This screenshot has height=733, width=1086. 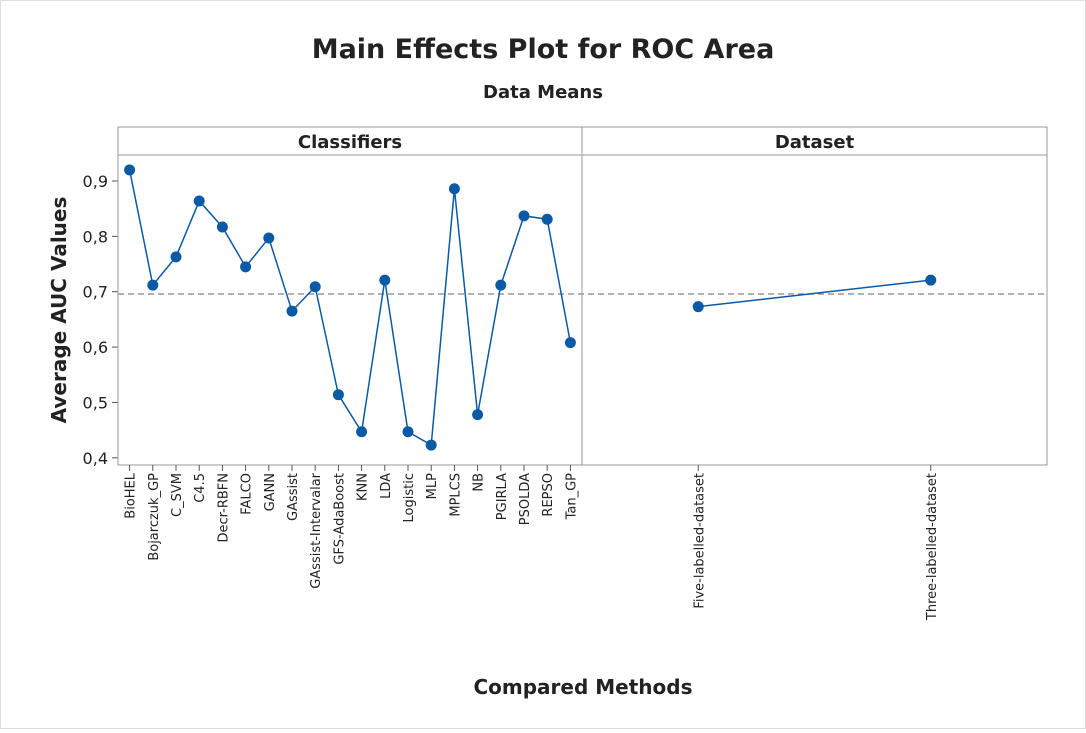 I want to click on x-tick-label: KNN, so click(x=363, y=487).